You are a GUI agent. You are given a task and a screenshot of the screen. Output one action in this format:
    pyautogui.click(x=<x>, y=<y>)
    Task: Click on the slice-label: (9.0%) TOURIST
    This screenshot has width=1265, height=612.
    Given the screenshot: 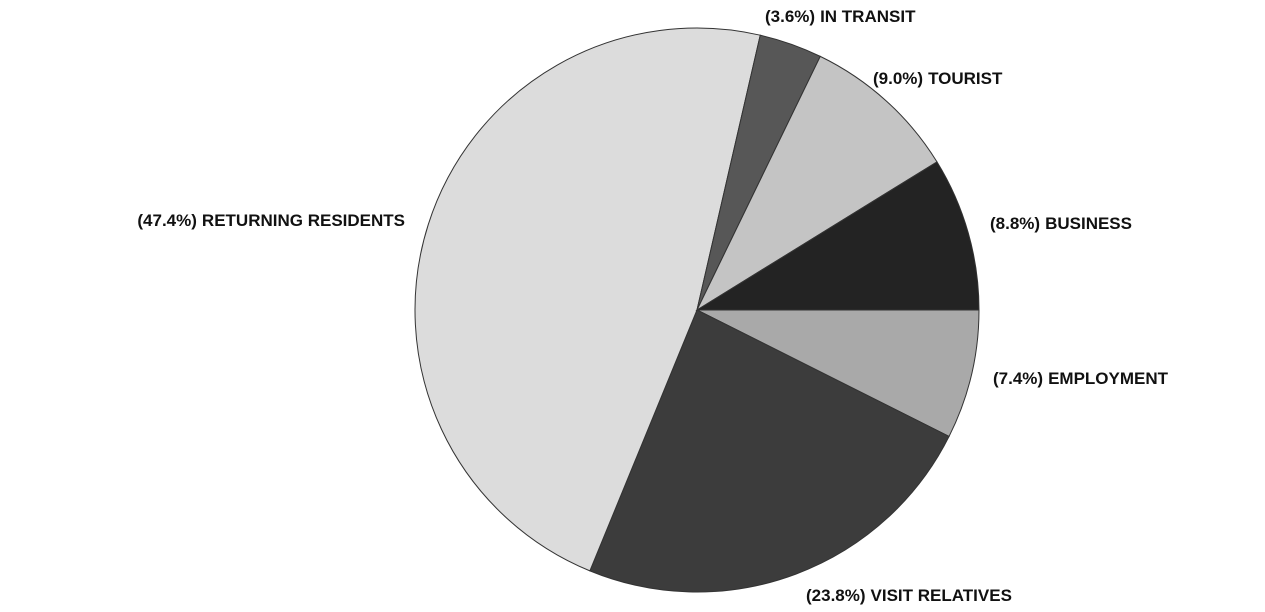 What is the action you would take?
    pyautogui.click(x=938, y=78)
    